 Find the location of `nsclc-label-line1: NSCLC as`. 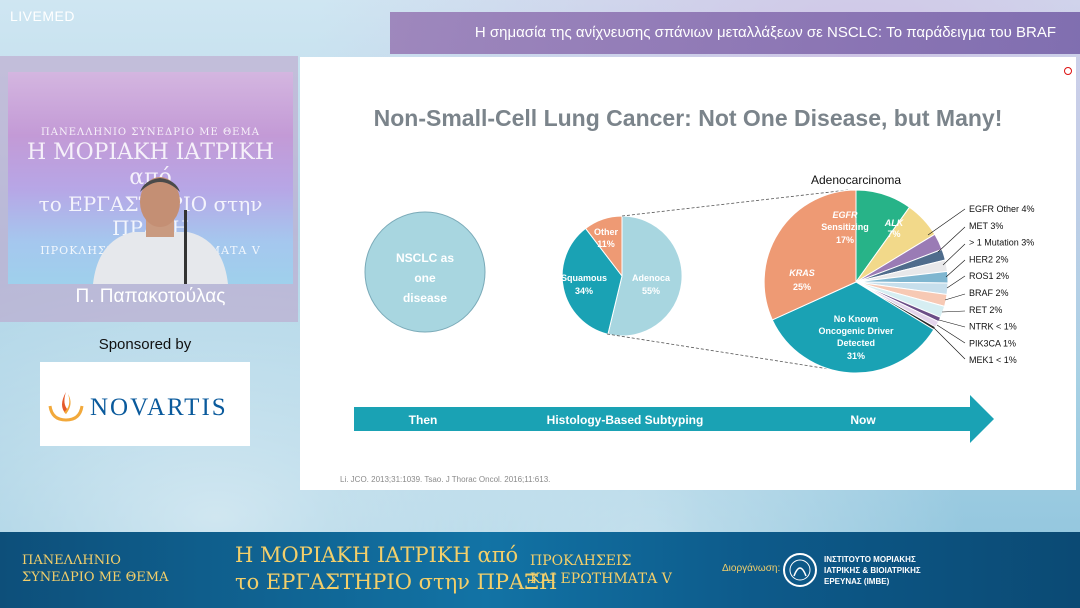

nsclc-label-line1: NSCLC as is located at coordinates (425, 258).